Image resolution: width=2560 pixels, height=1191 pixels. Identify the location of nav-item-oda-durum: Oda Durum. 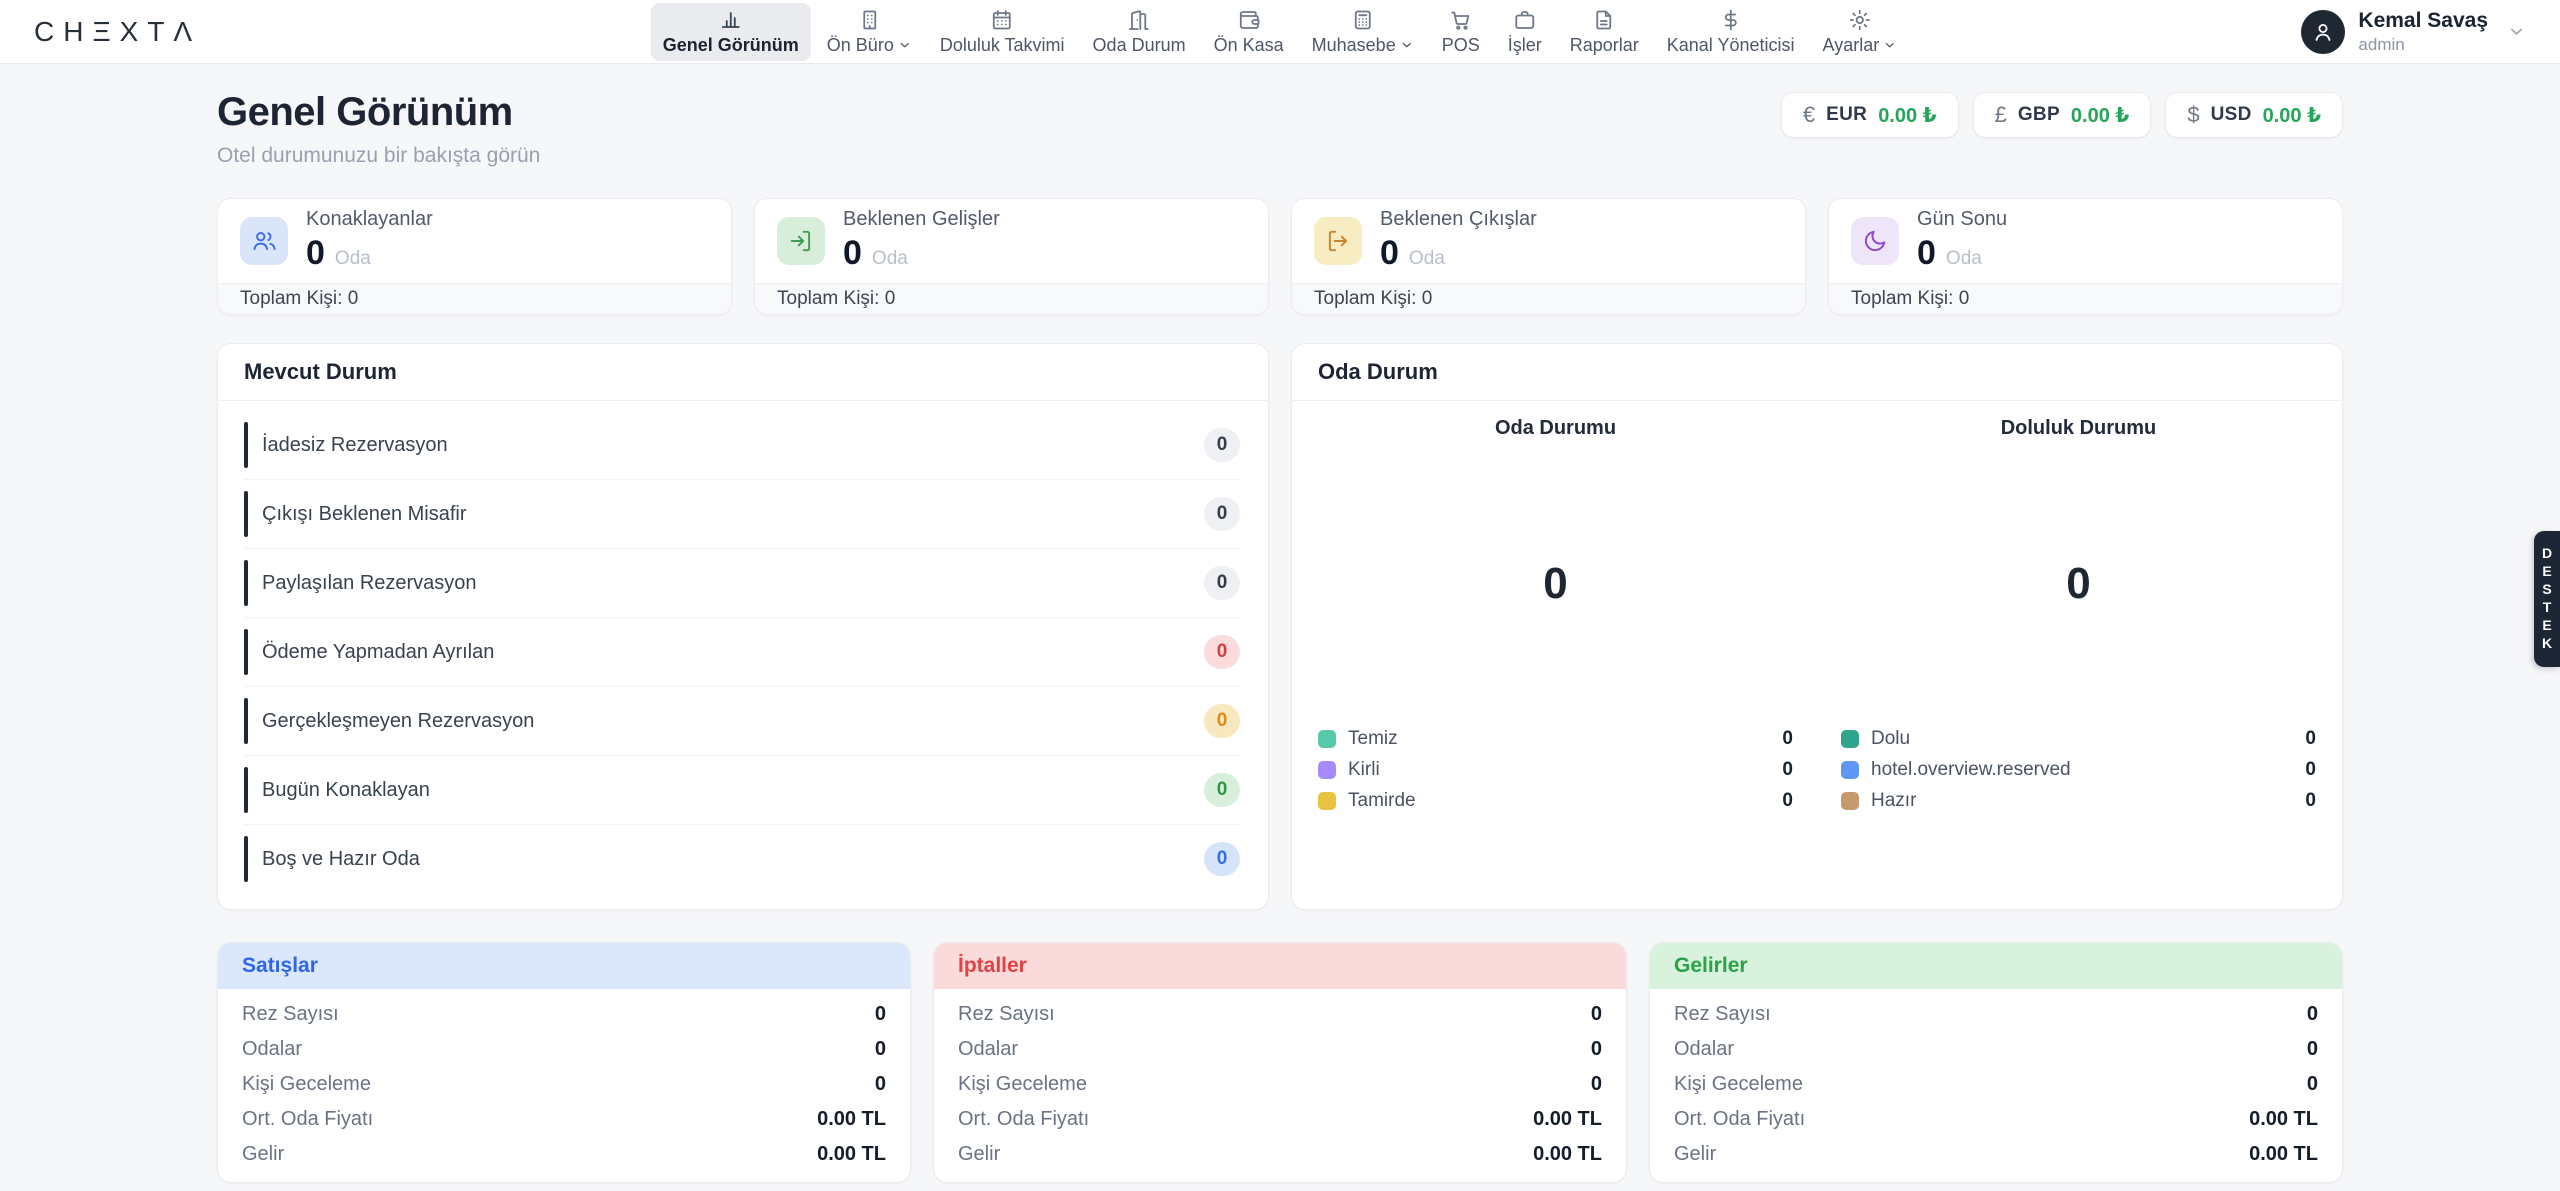
(1139, 32).